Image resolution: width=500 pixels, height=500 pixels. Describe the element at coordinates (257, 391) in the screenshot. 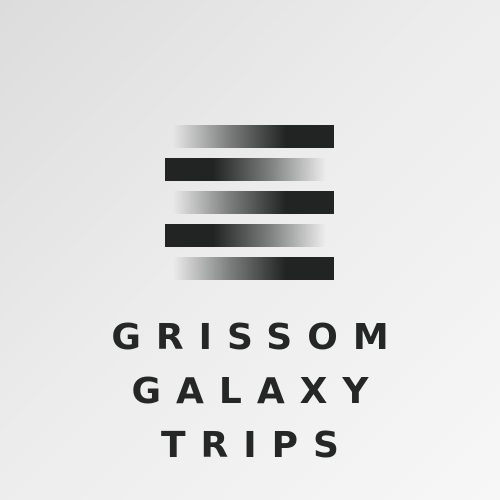

I see `logo-title-line-2: GALAXY` at that location.